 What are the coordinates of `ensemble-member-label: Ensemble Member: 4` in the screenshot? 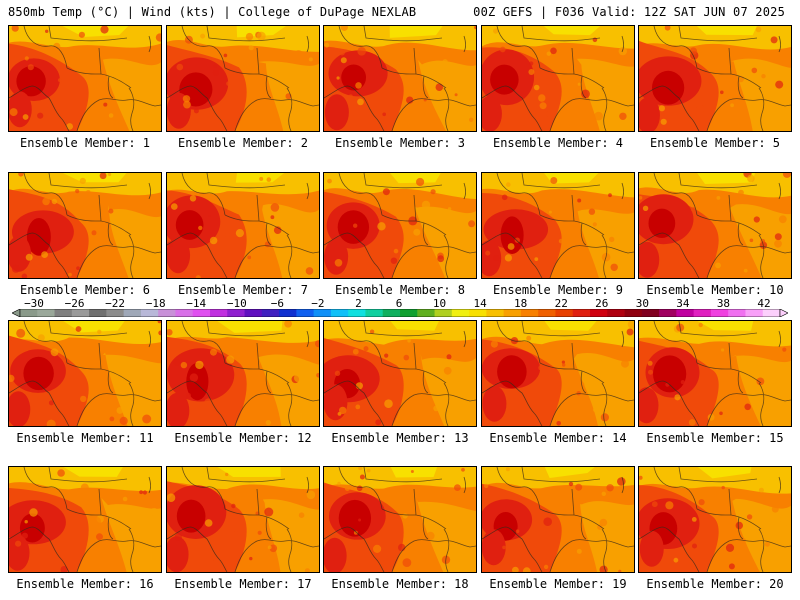 It's located at (558, 143).